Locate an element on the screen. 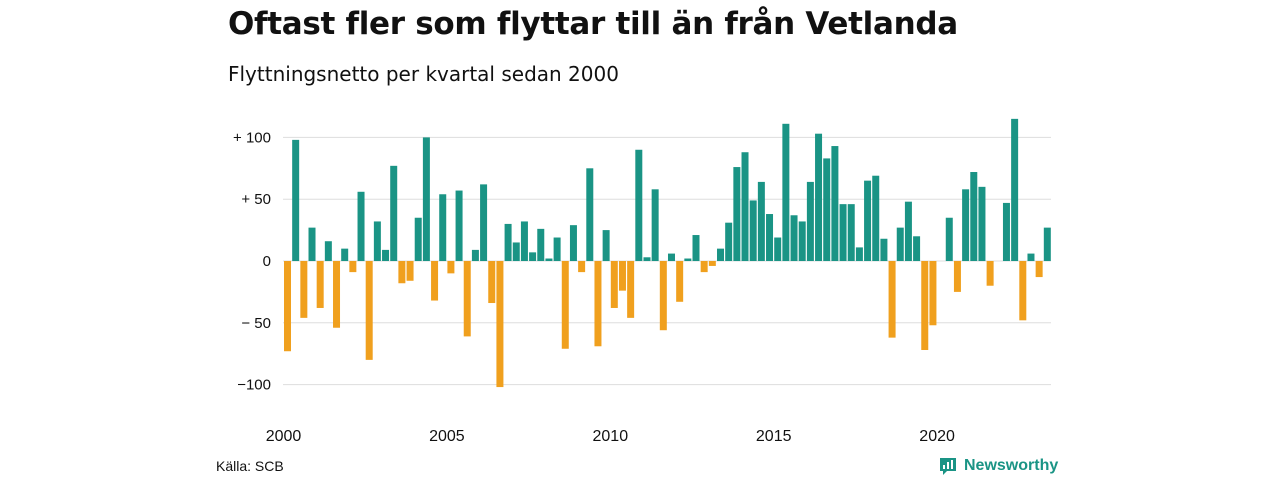 The height and width of the screenshot is (480, 1280). newsworthy-logo-icon is located at coordinates (948, 466).